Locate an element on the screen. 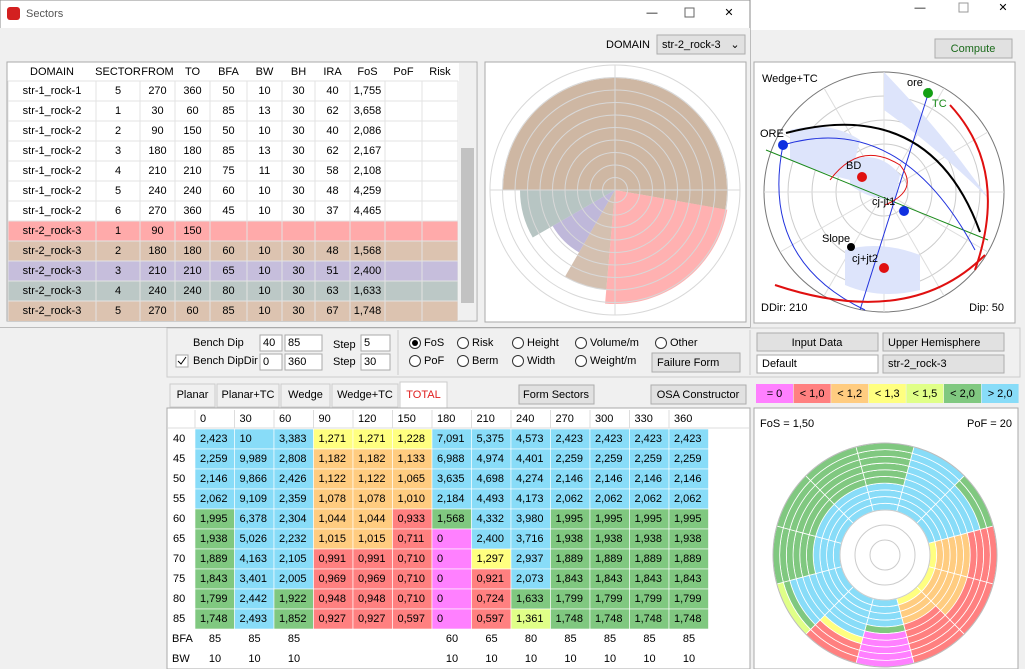 The width and height of the screenshot is (1025, 669). maximize is located at coordinates (963, 7).